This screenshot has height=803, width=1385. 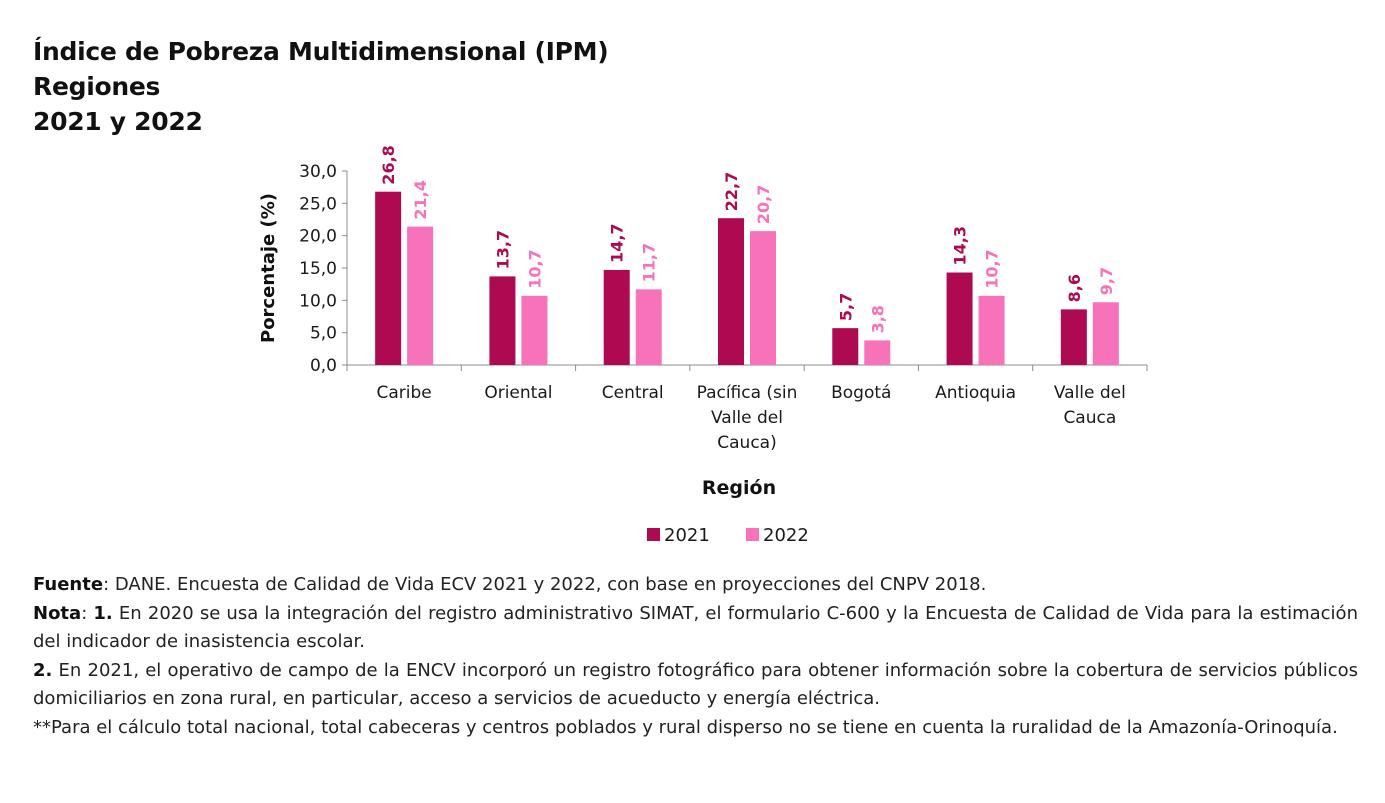 What do you see at coordinates (617, 242) in the screenshot?
I see `data-label-2021-2: 14,7` at bounding box center [617, 242].